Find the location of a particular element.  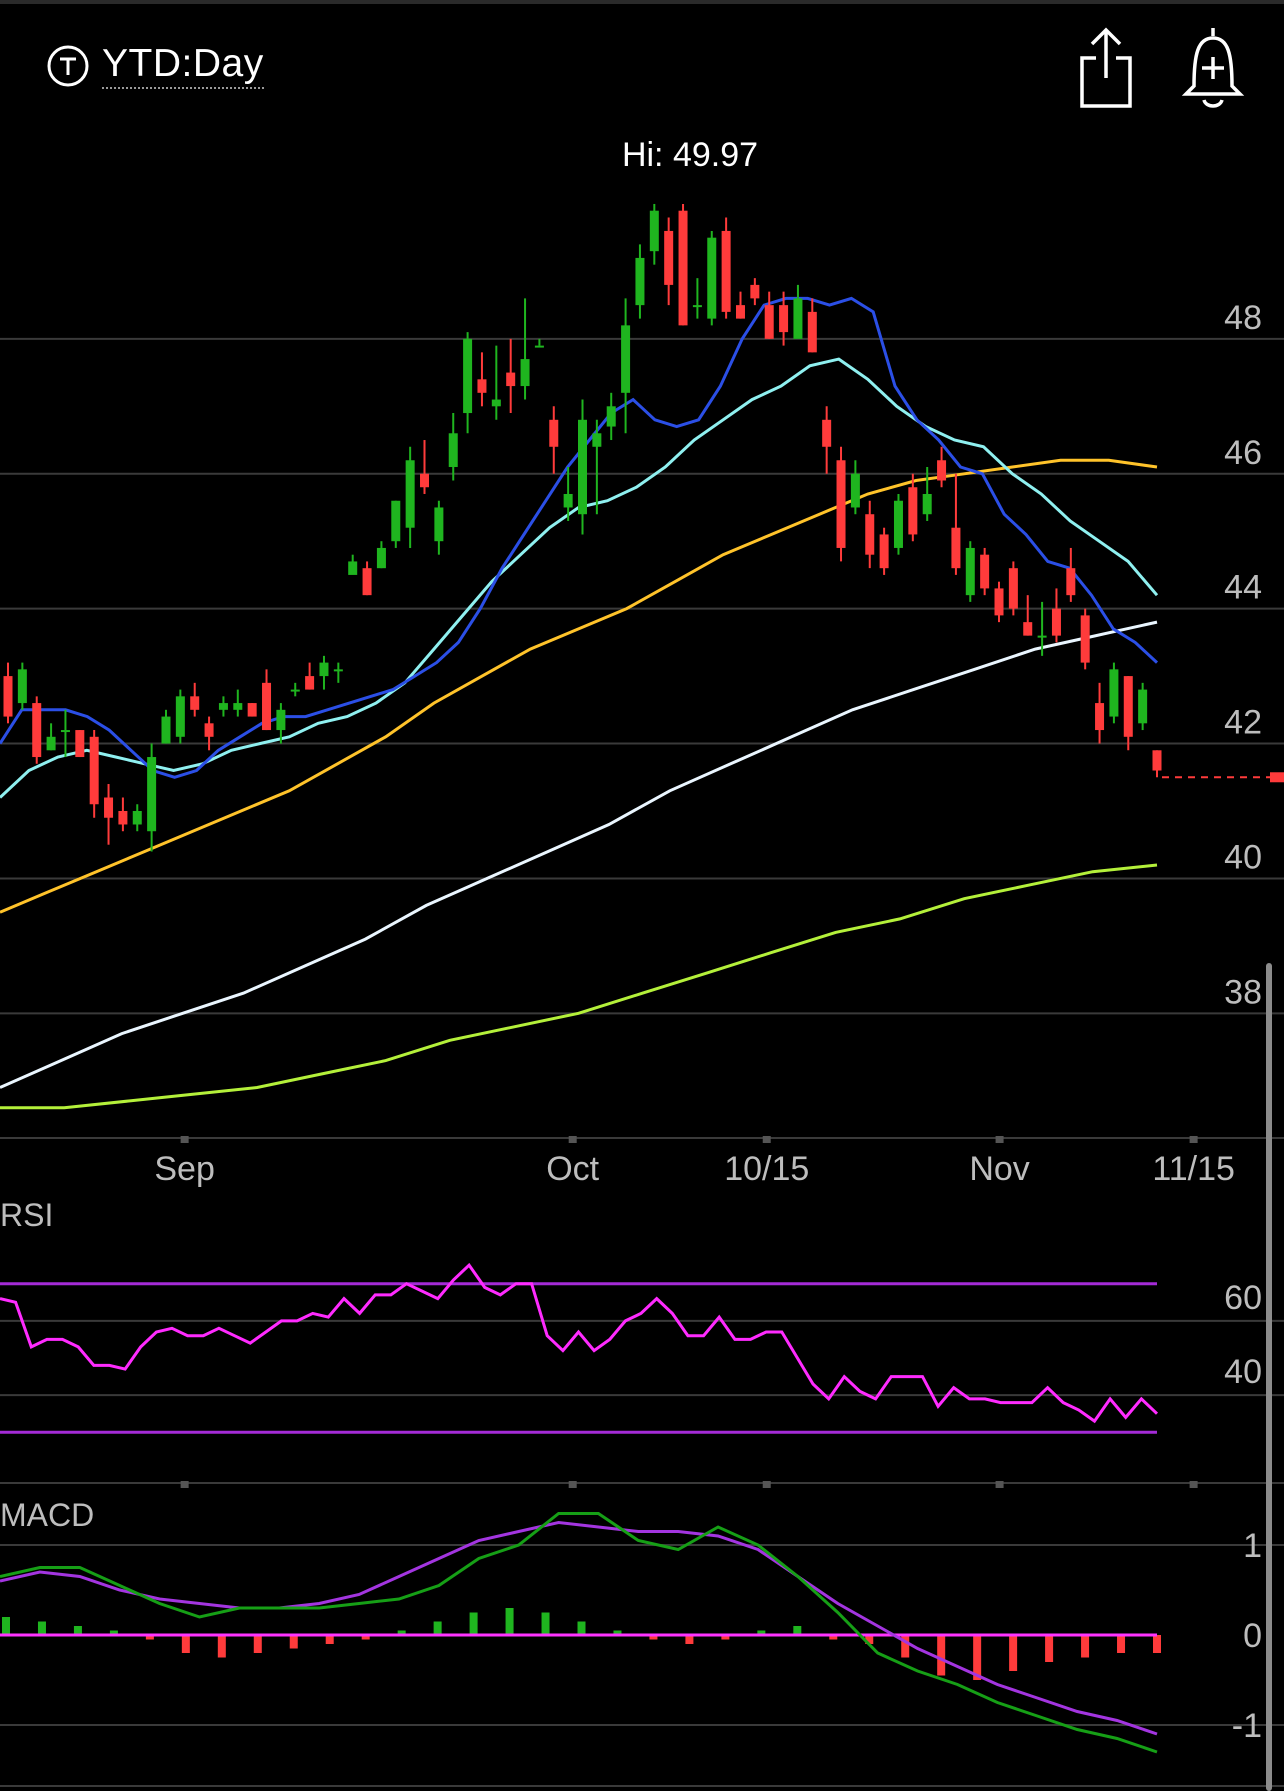

ticker-circle-icon is located at coordinates (68, 65).